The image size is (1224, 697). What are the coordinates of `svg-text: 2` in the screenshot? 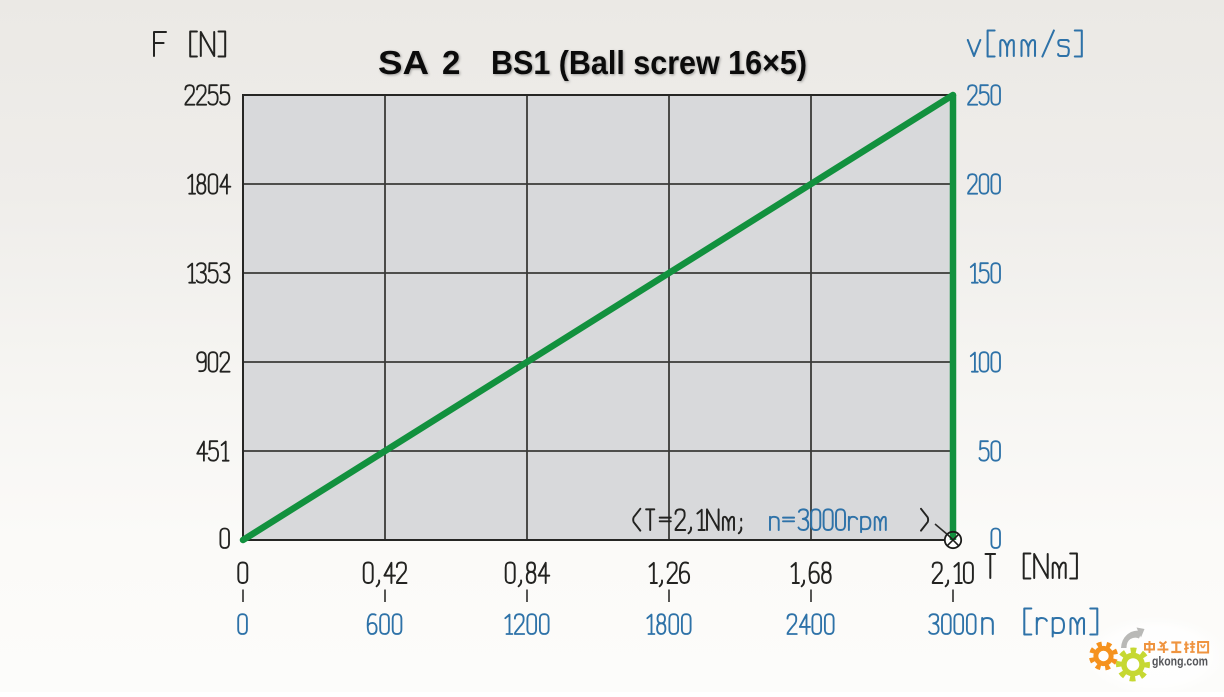 It's located at (451, 62).